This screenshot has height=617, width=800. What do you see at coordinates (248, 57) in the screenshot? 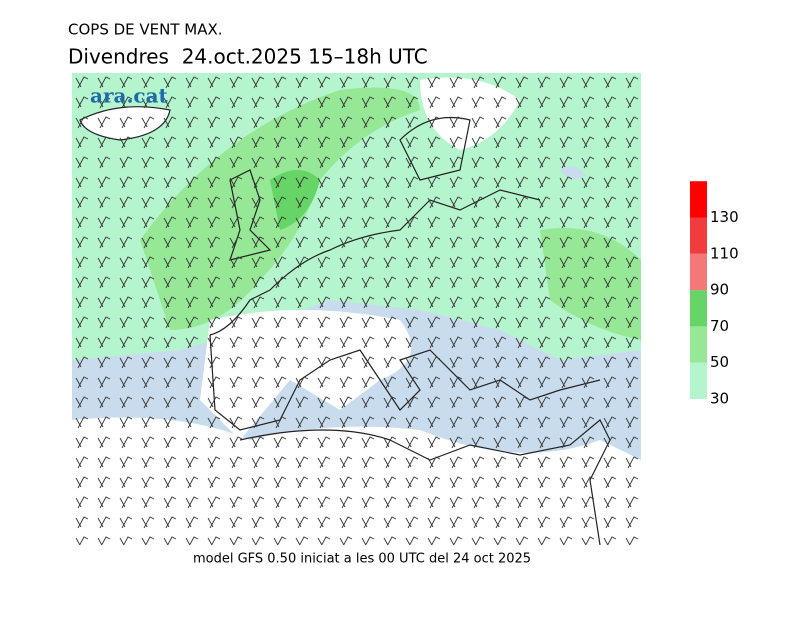
I see `map-subtitle: Divendres 24.oct.2025 15–18h UTC` at bounding box center [248, 57].